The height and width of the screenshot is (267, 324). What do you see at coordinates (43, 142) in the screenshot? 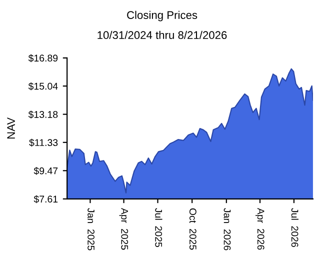
I see `y-tick-label: $11.33` at bounding box center [43, 142].